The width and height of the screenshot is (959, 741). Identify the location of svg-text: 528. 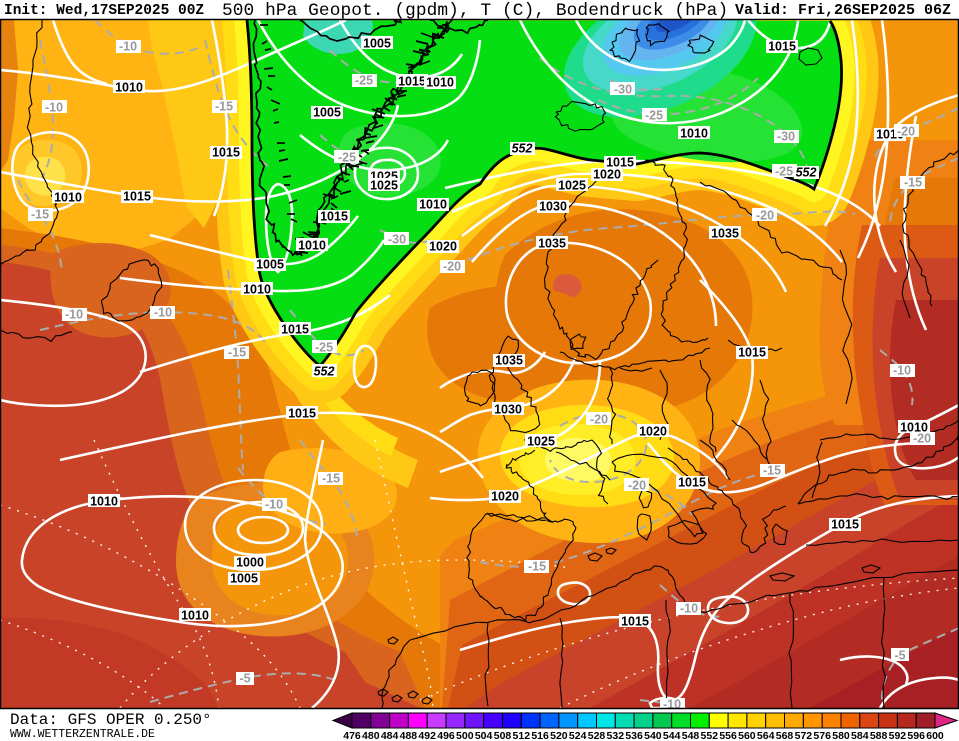
(597, 735).